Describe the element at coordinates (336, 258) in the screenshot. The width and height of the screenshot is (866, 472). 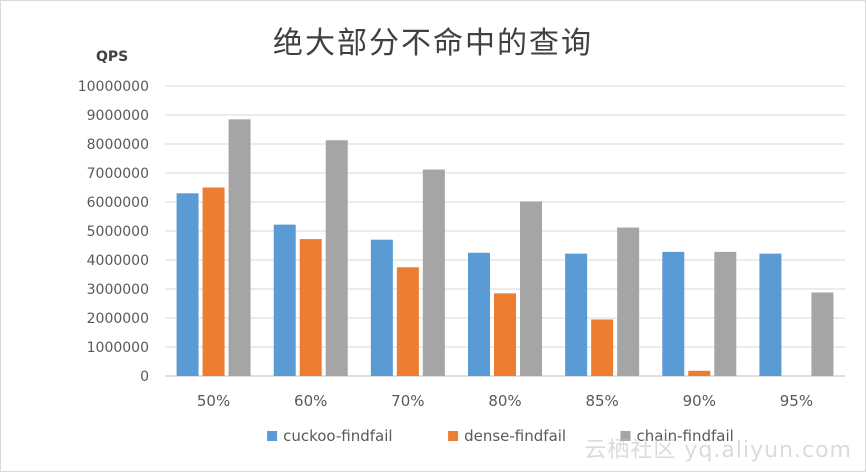
I see `bar-chain-findfail-60%` at that location.